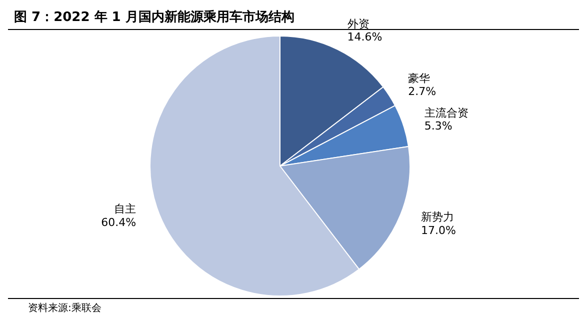 This screenshot has height=324, width=587. Describe the element at coordinates (65, 308) in the screenshot. I see `text: 资料来源:乘联会` at that location.